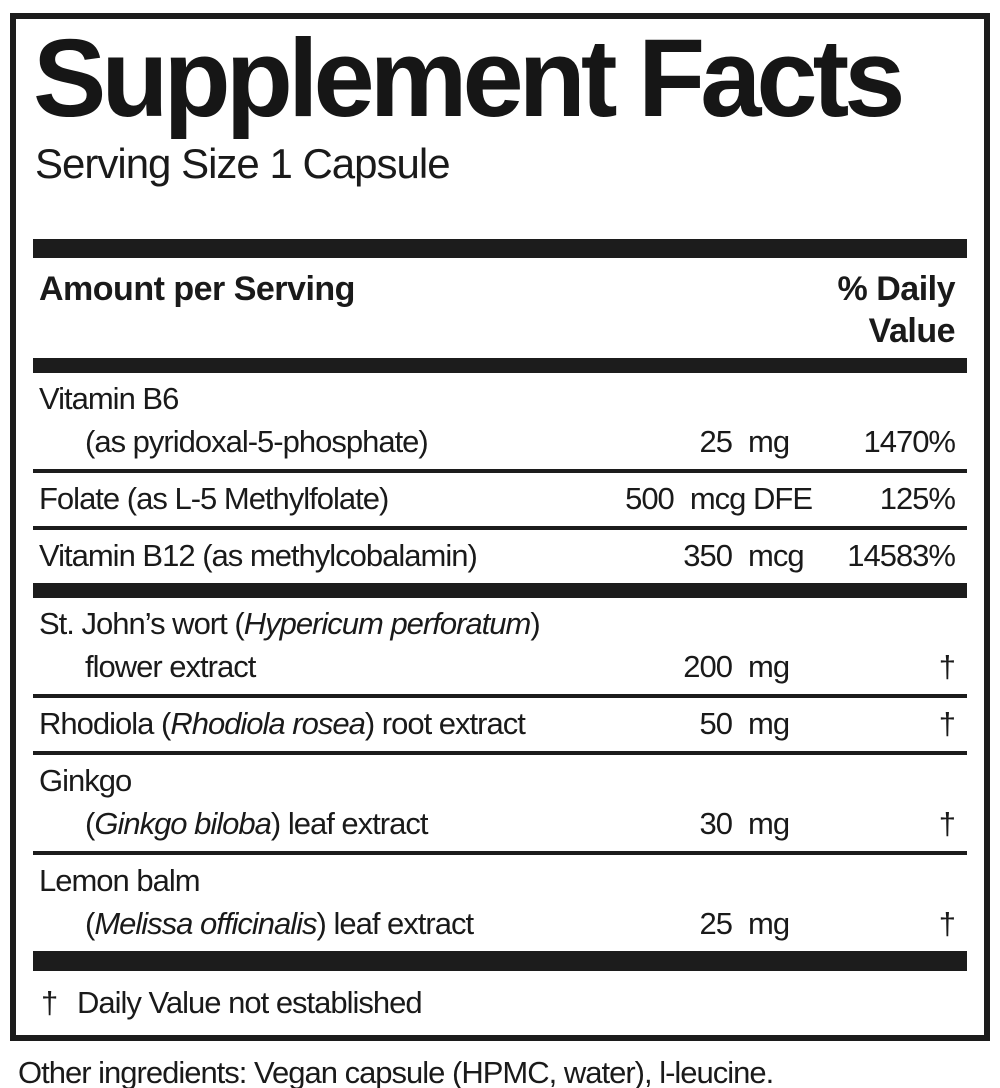 This screenshot has width=1000, height=1088. I want to click on ingredient-daily-value: 14583%, so click(901, 555).